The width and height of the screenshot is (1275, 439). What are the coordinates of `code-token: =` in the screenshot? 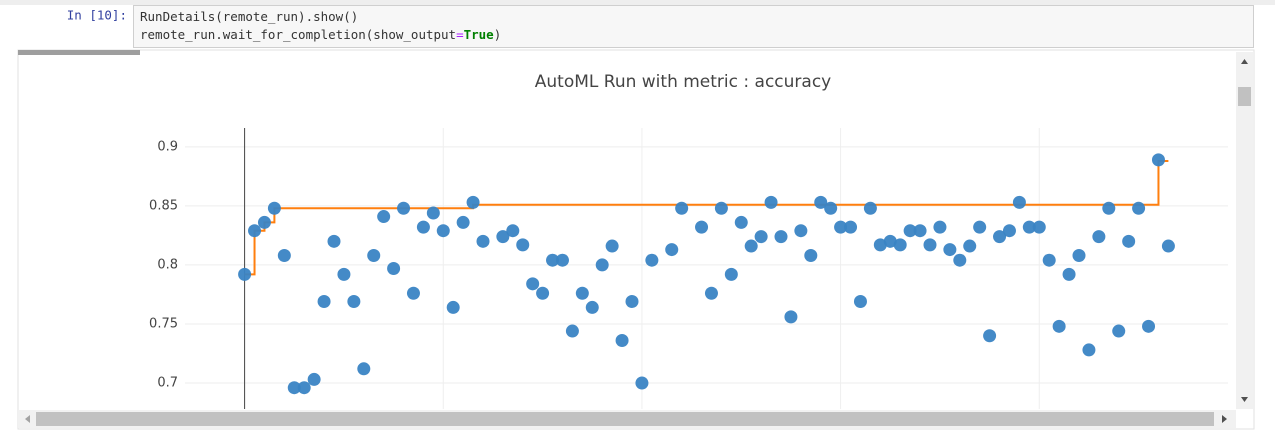 It's located at (460, 34).